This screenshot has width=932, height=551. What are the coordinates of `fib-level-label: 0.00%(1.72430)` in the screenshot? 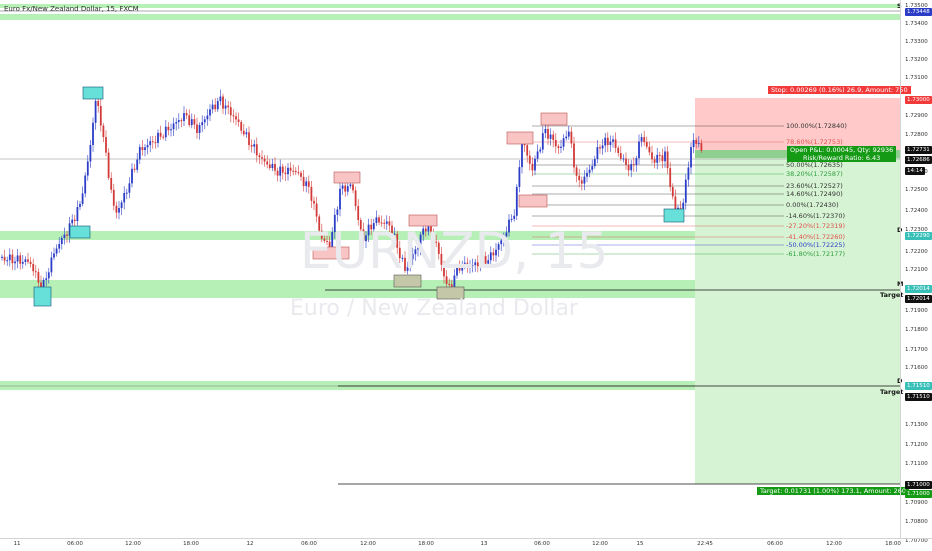 It's located at (812, 205).